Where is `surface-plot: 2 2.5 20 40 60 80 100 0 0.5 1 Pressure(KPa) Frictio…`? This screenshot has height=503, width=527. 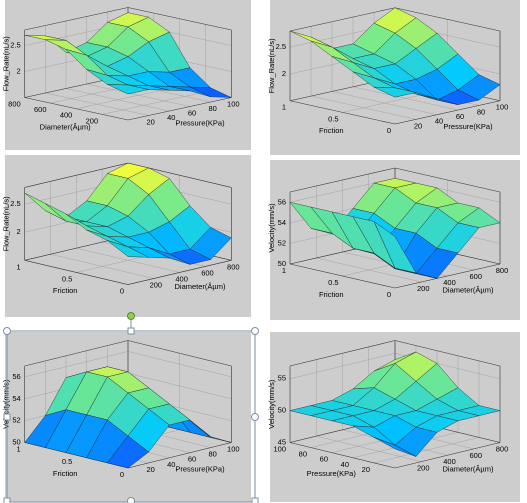 surface-plot: 2 2.5 20 40 60 80 100 0 0.5 1 Pressure(KPa) Frictio… is located at coordinates (393, 77).